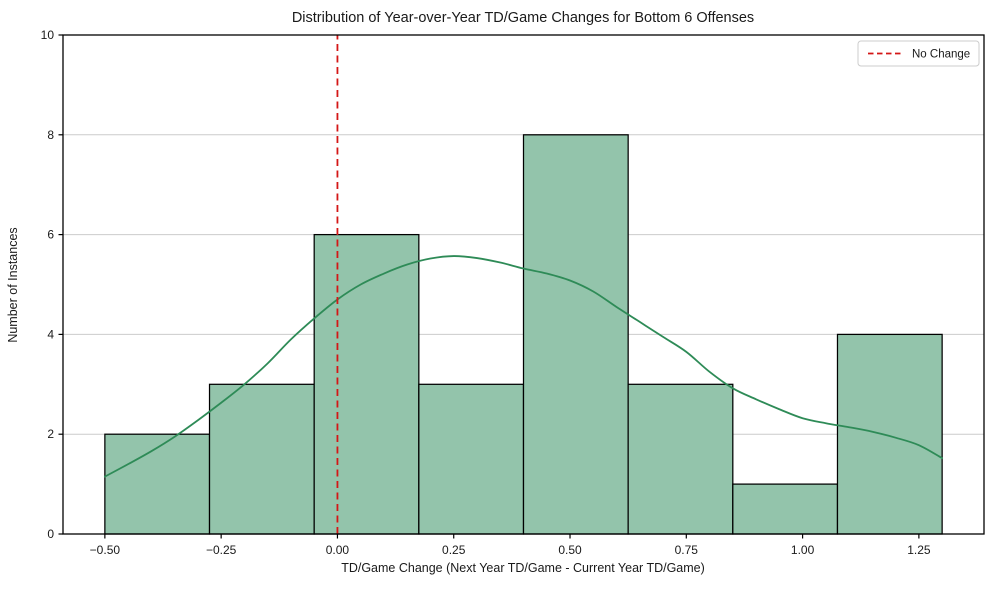  What do you see at coordinates (919, 550) in the screenshot?
I see `x-tick-label: 1.25` at bounding box center [919, 550].